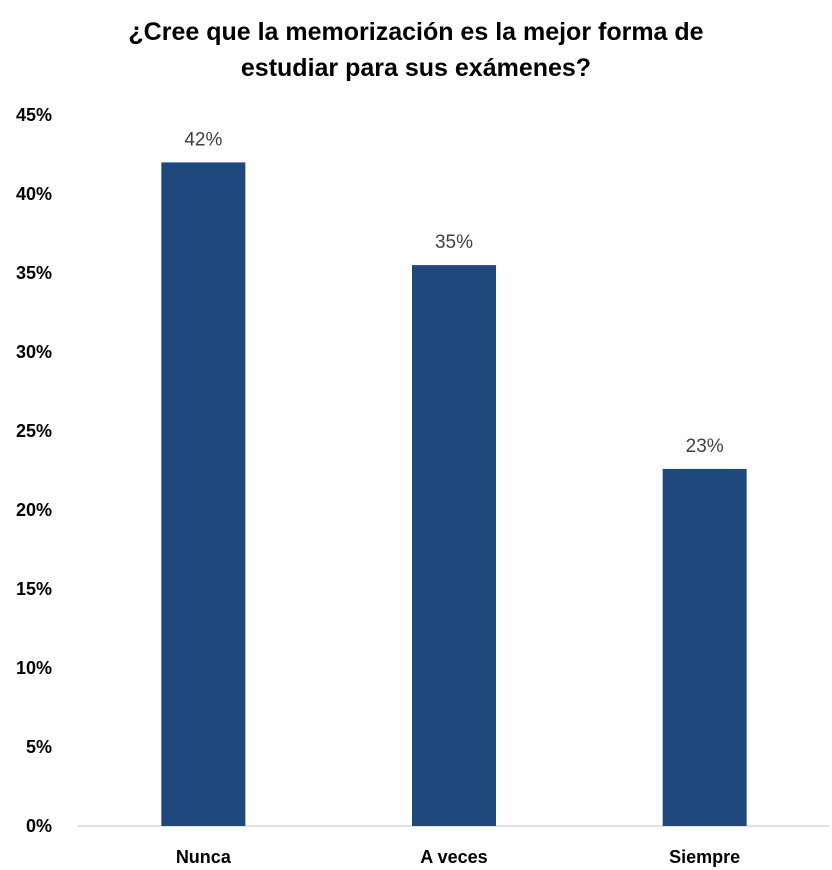  Describe the element at coordinates (705, 446) in the screenshot. I see `data-label: 23%` at that location.